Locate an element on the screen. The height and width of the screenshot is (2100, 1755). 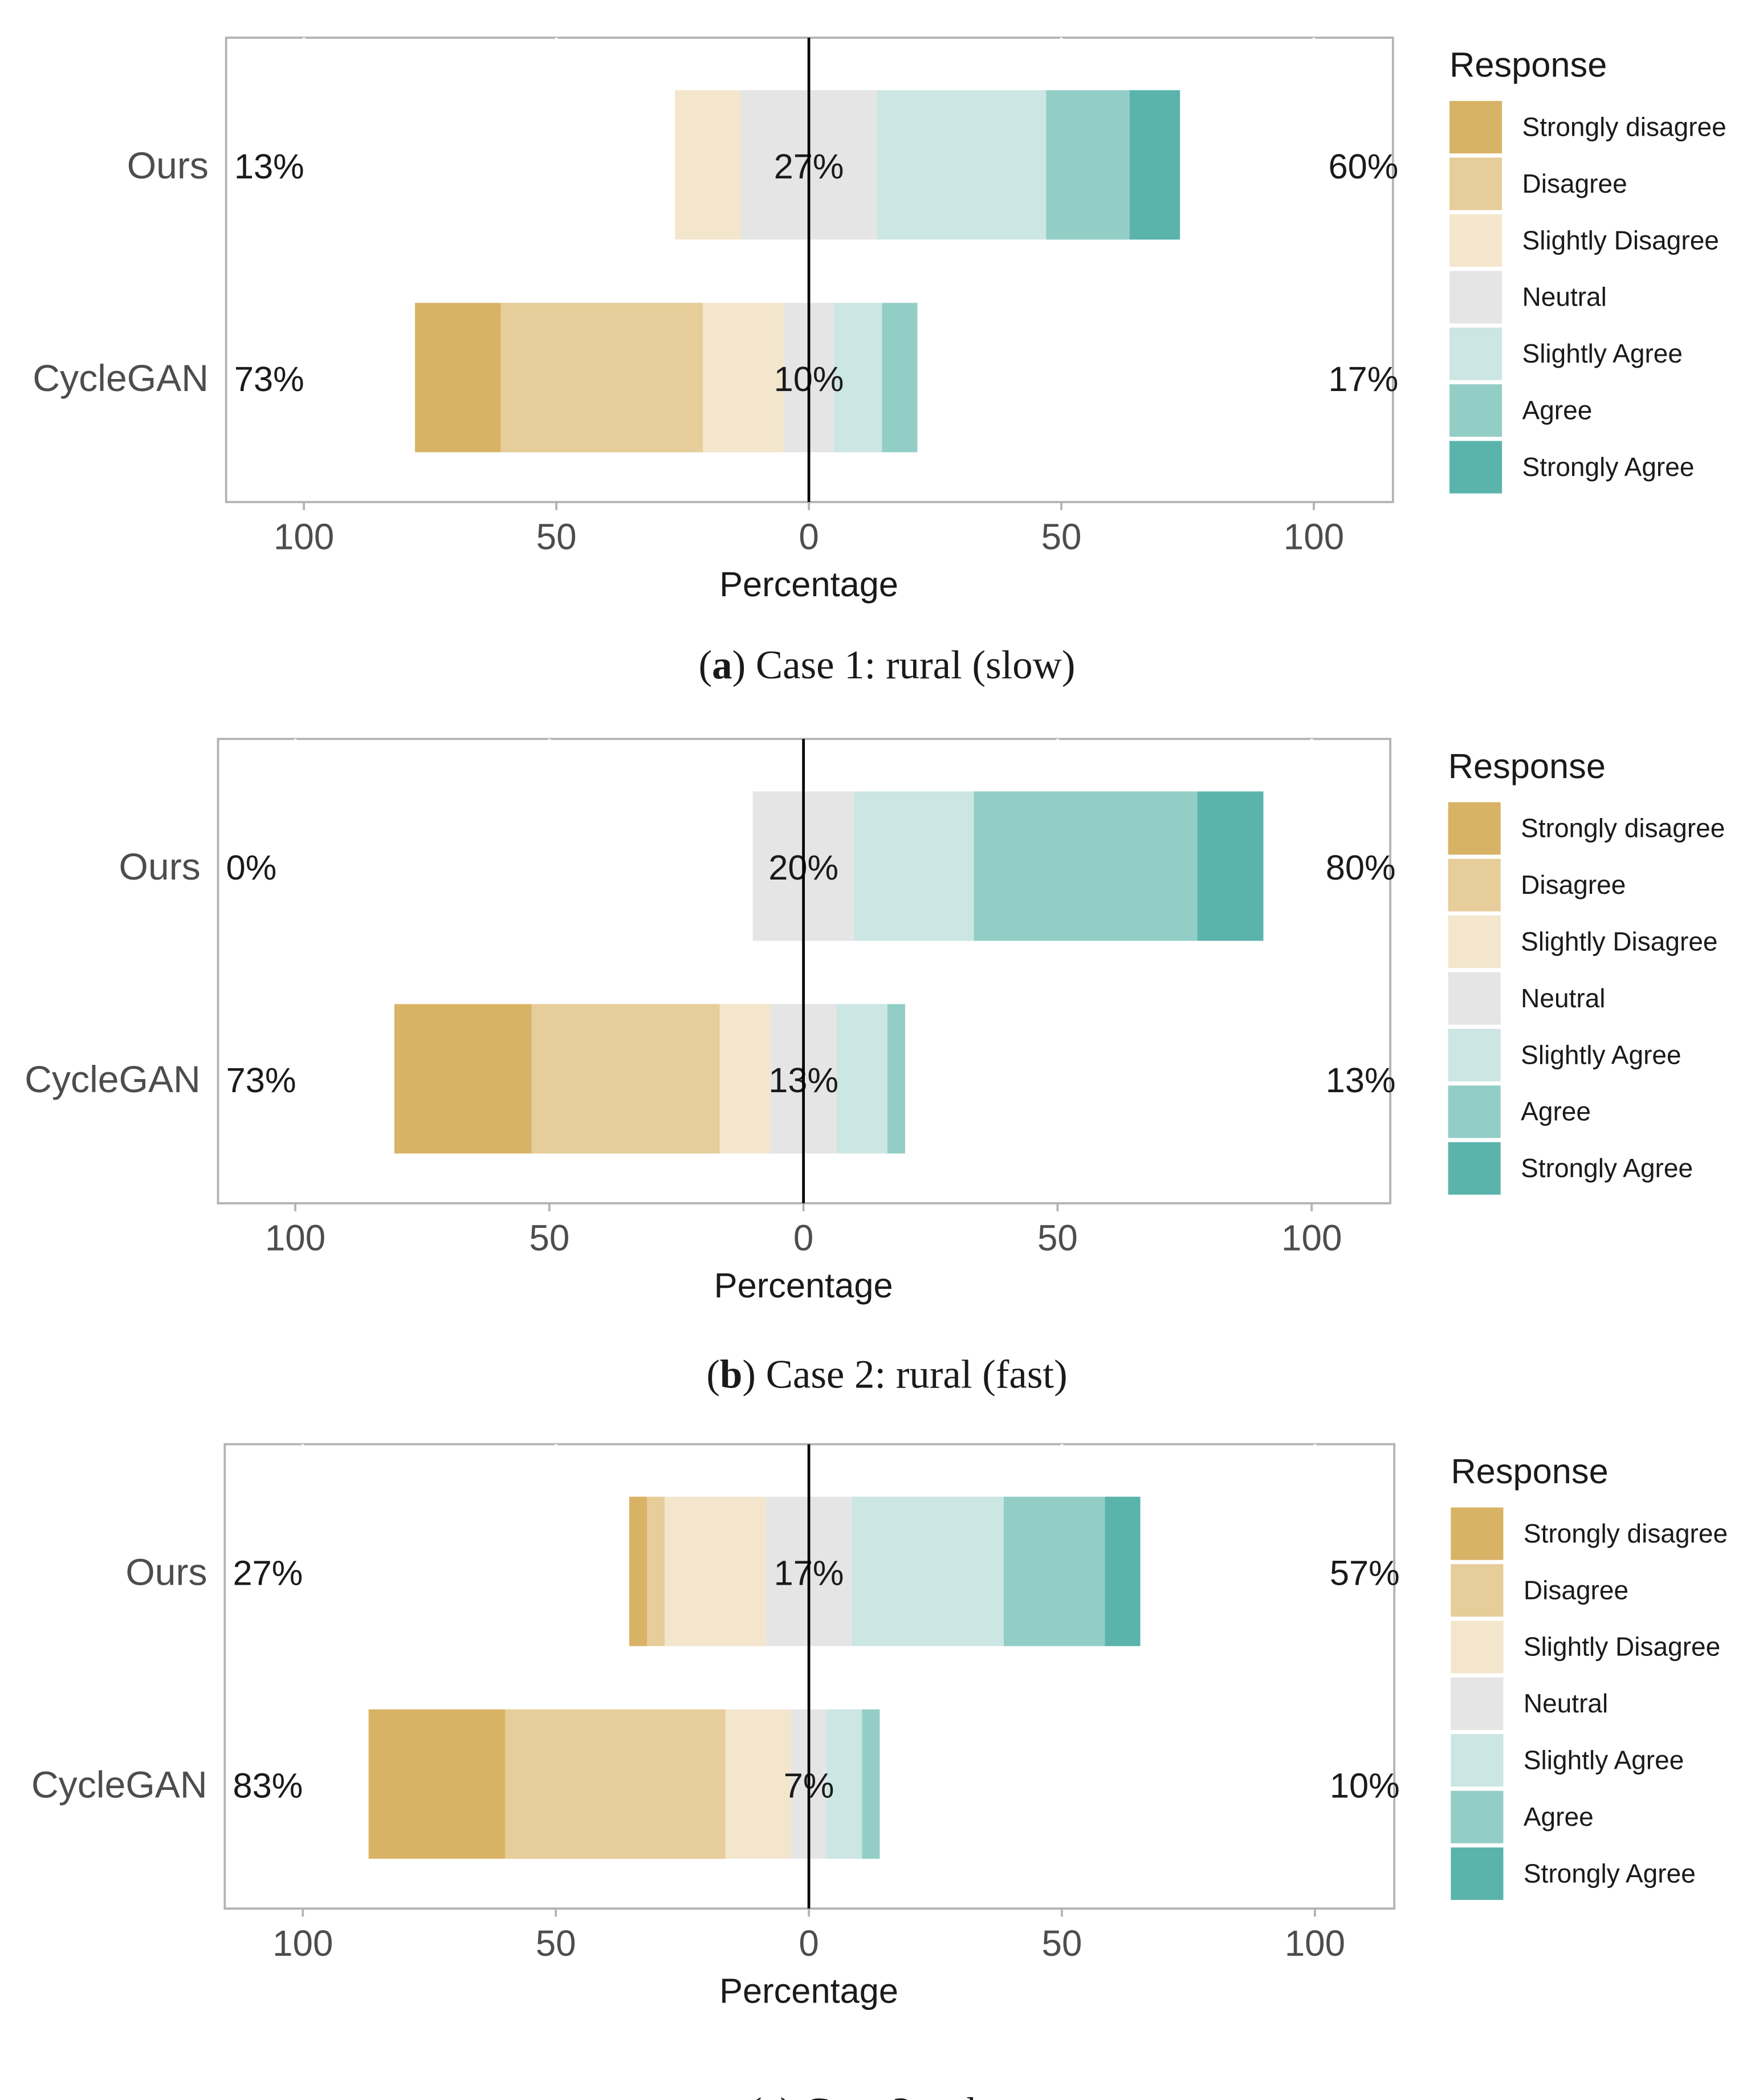
legend-label: Strongly Agree is located at coordinates (1607, 1168).